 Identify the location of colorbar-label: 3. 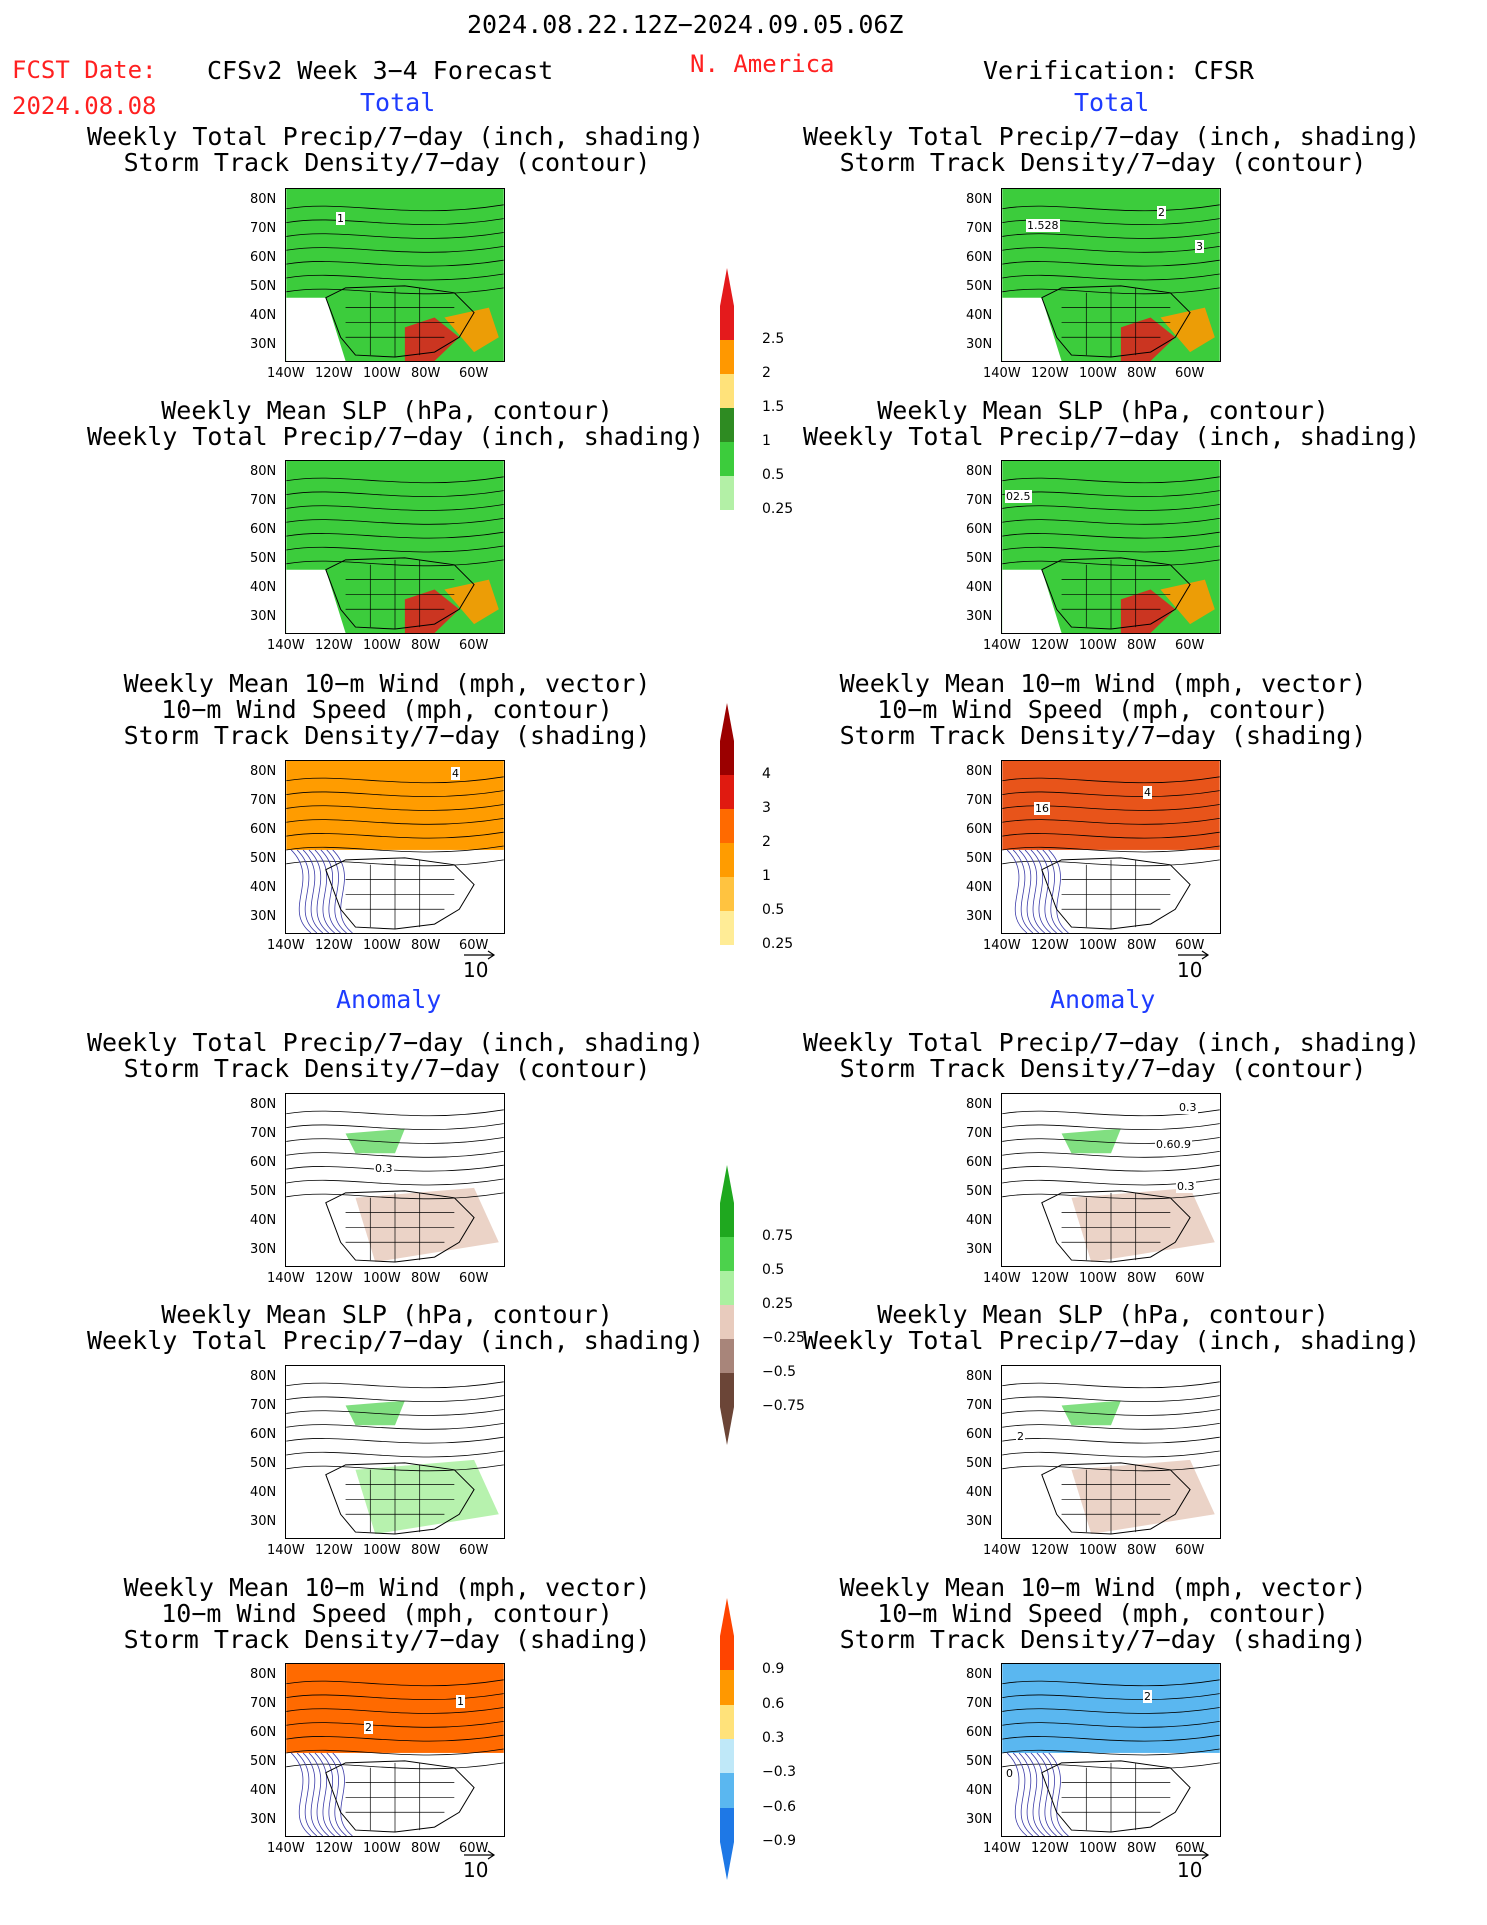
(766, 808).